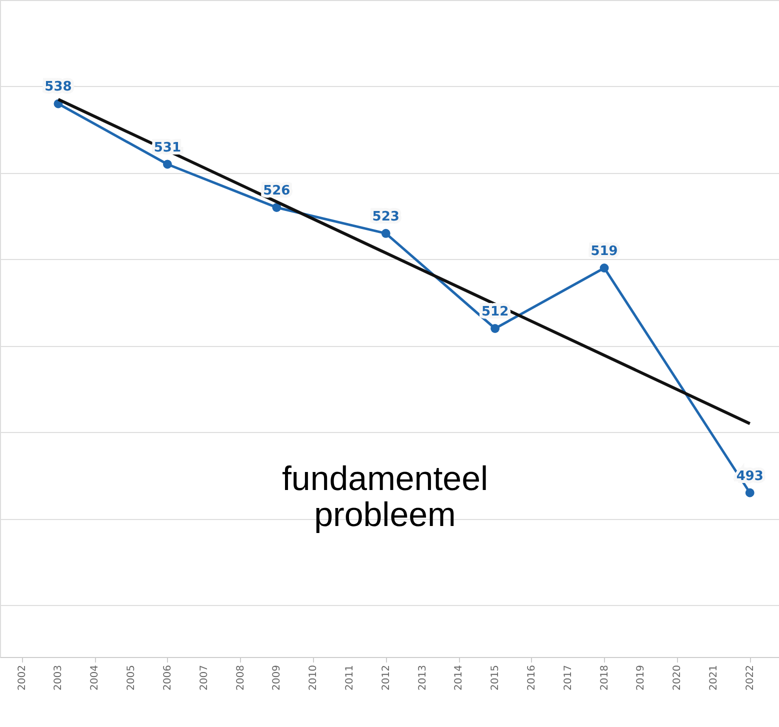  I want to click on x-tick-label: 2004, so click(95, 677).